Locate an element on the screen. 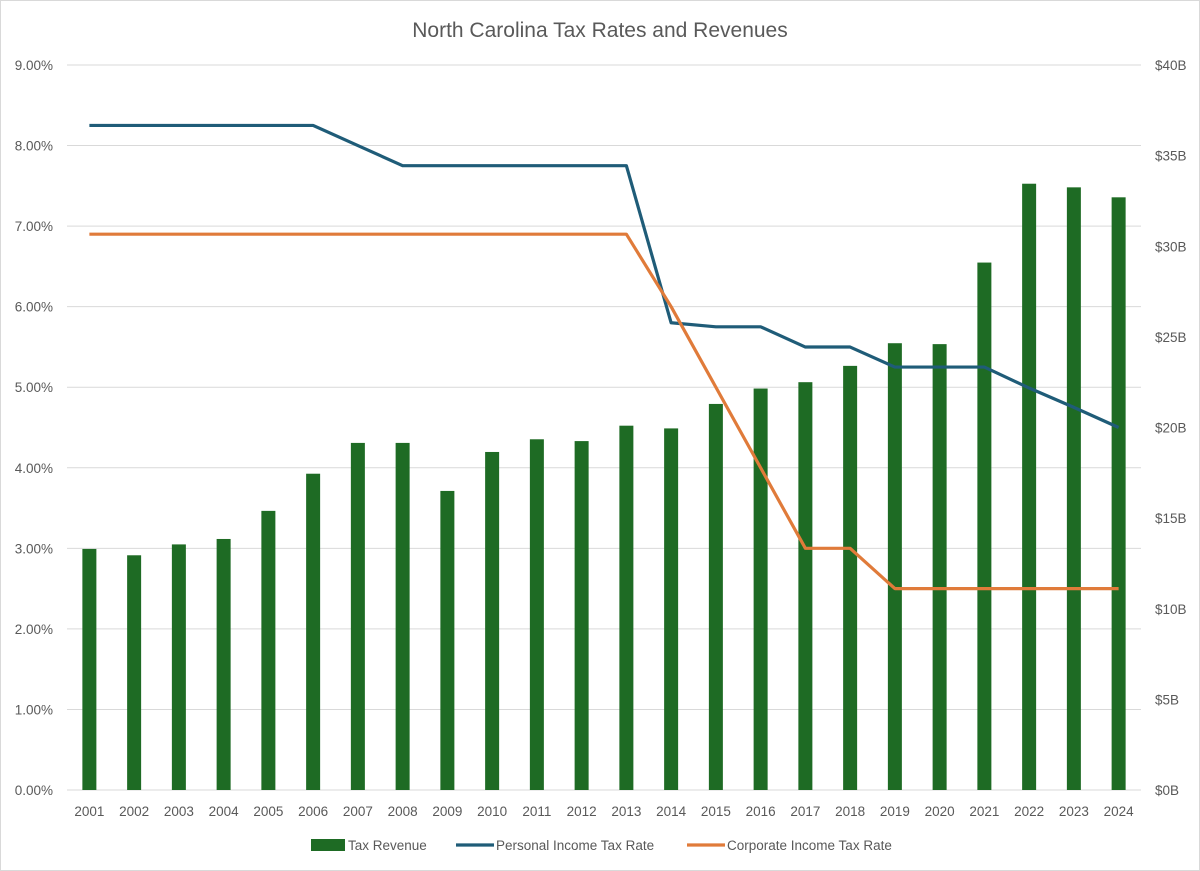  x-axis-tick-label: 2006 is located at coordinates (313, 811).